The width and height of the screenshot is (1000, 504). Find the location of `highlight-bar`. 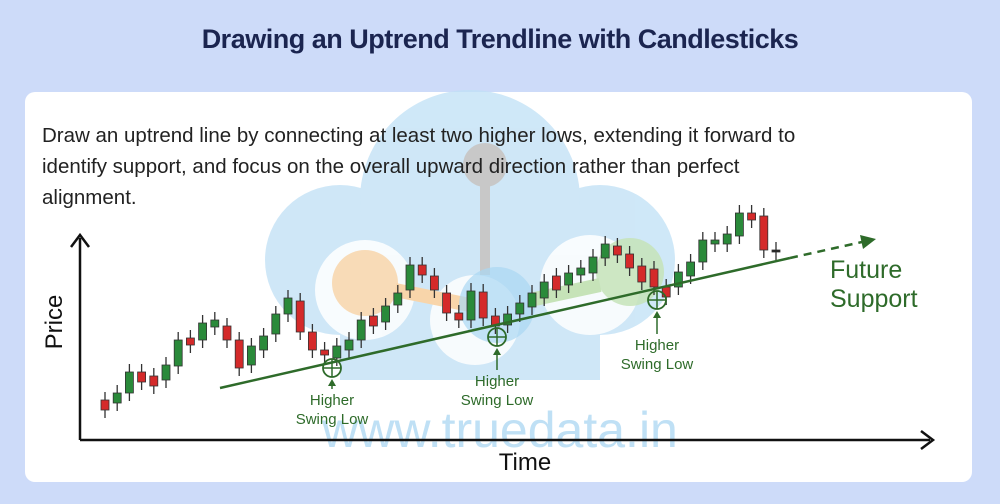

highlight-bar is located at coordinates (432, 297).